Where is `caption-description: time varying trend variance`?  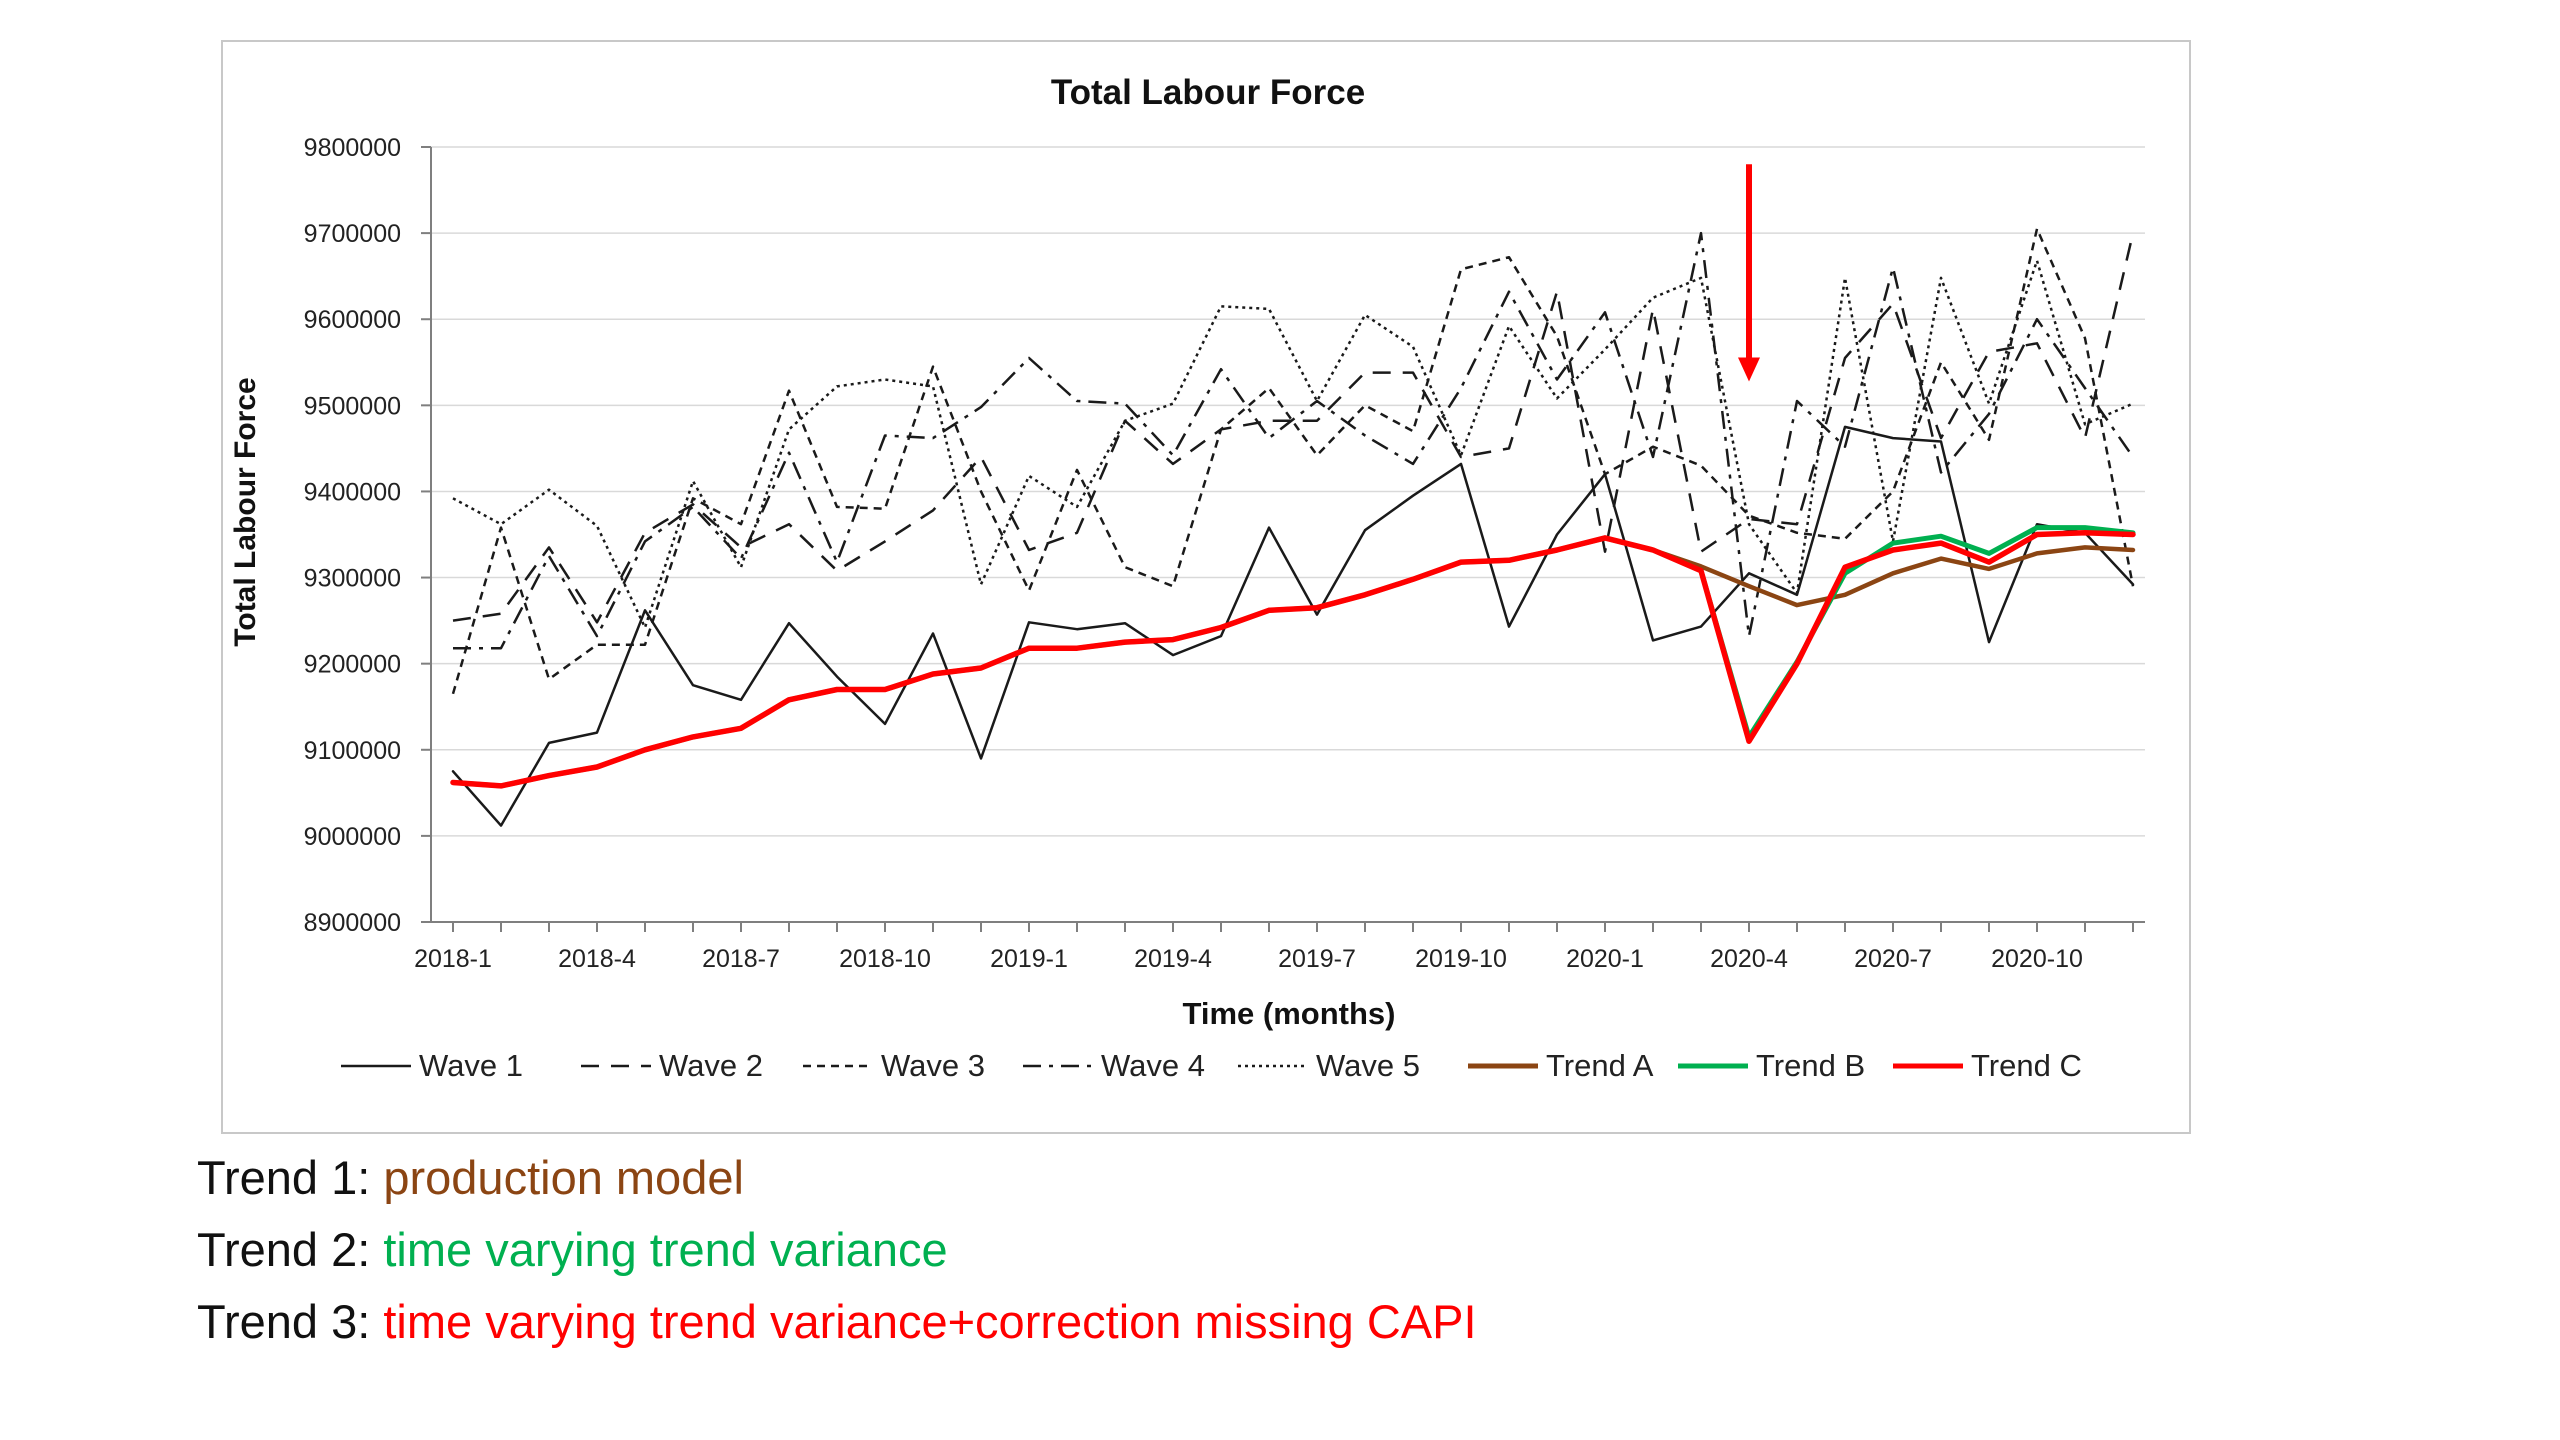 caption-description: time varying trend variance is located at coordinates (665, 1249).